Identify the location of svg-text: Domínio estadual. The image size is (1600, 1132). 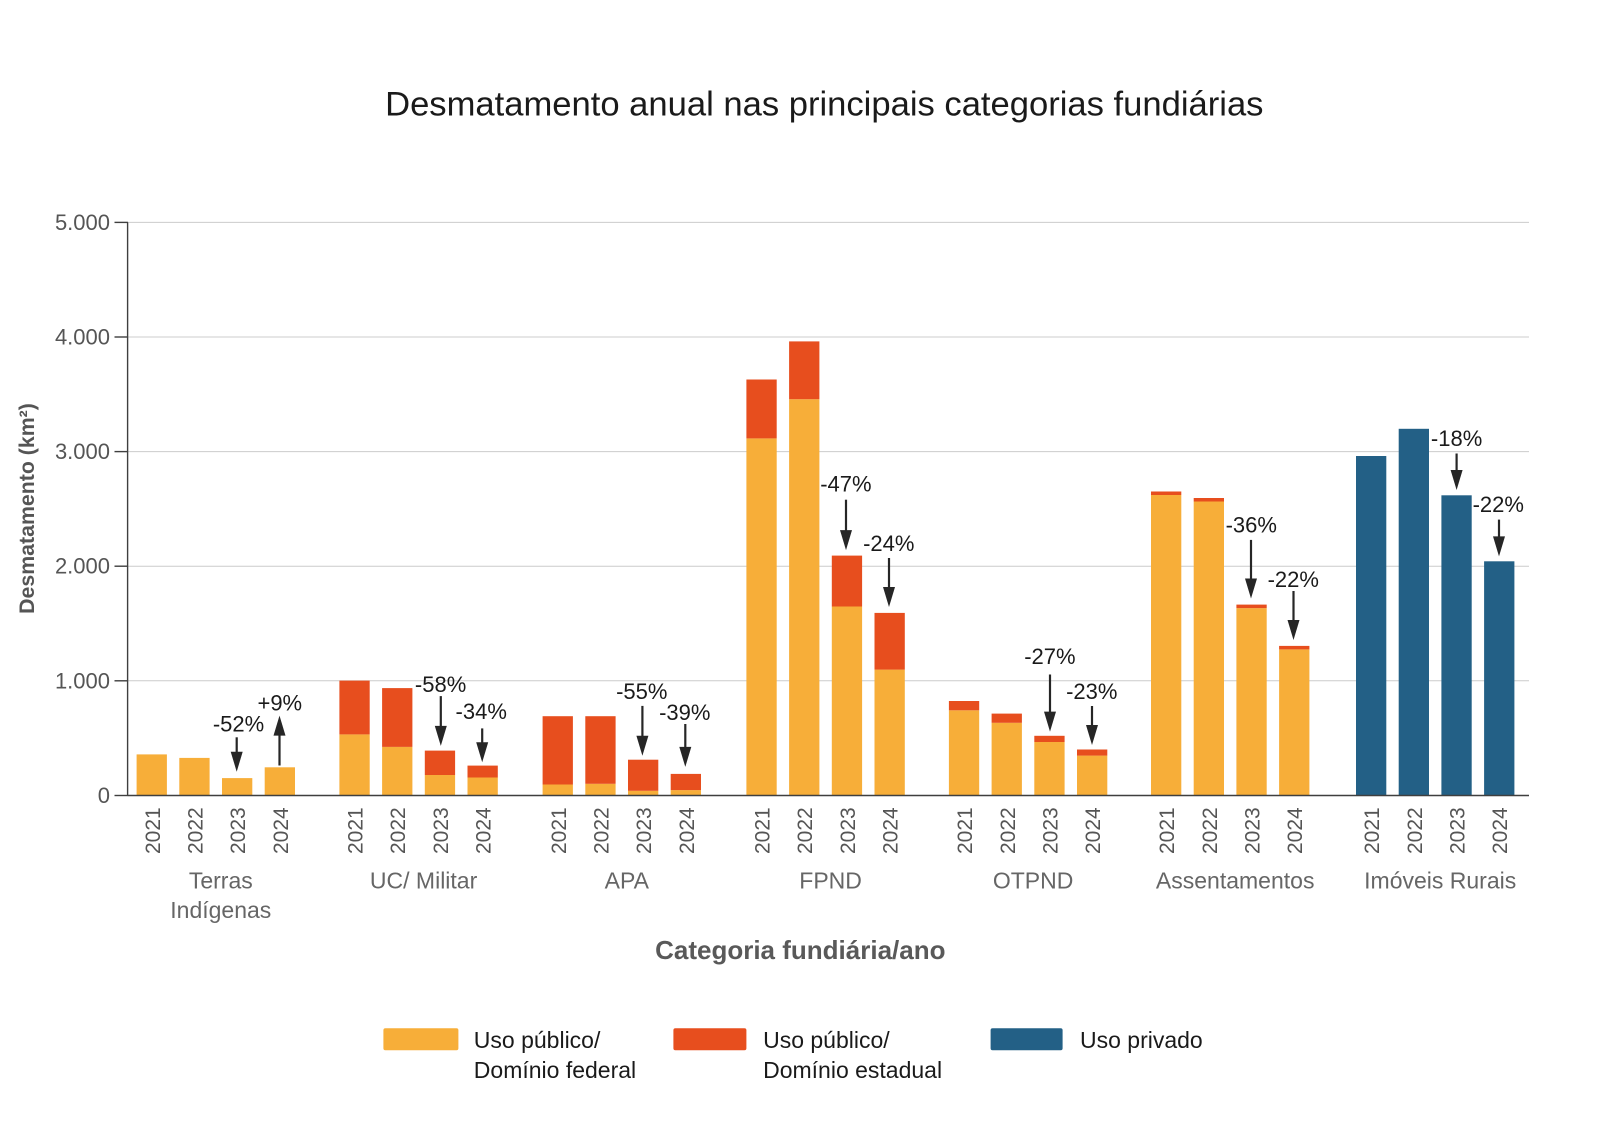
(852, 1070).